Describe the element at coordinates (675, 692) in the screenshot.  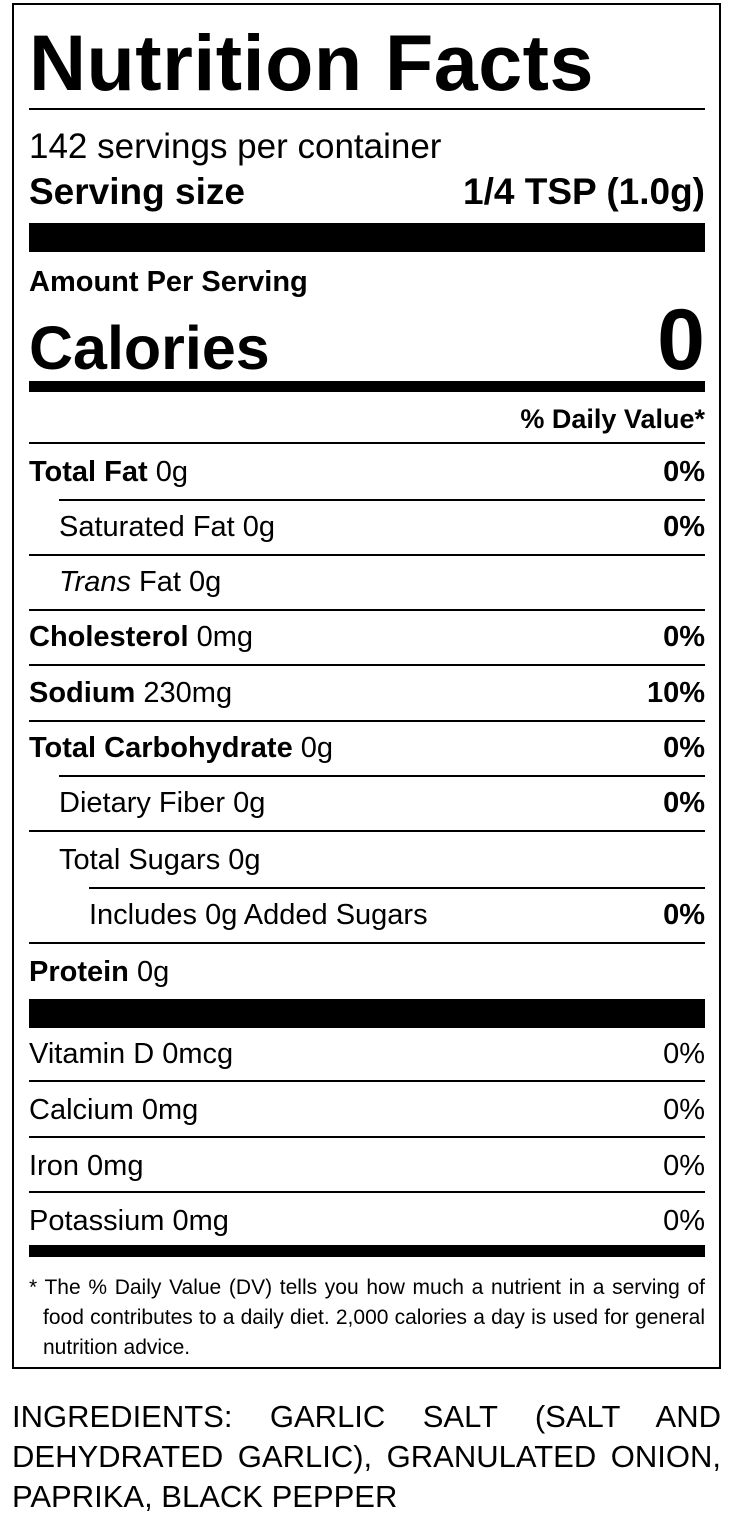
I see `nutrient-dv: 10%` at that location.